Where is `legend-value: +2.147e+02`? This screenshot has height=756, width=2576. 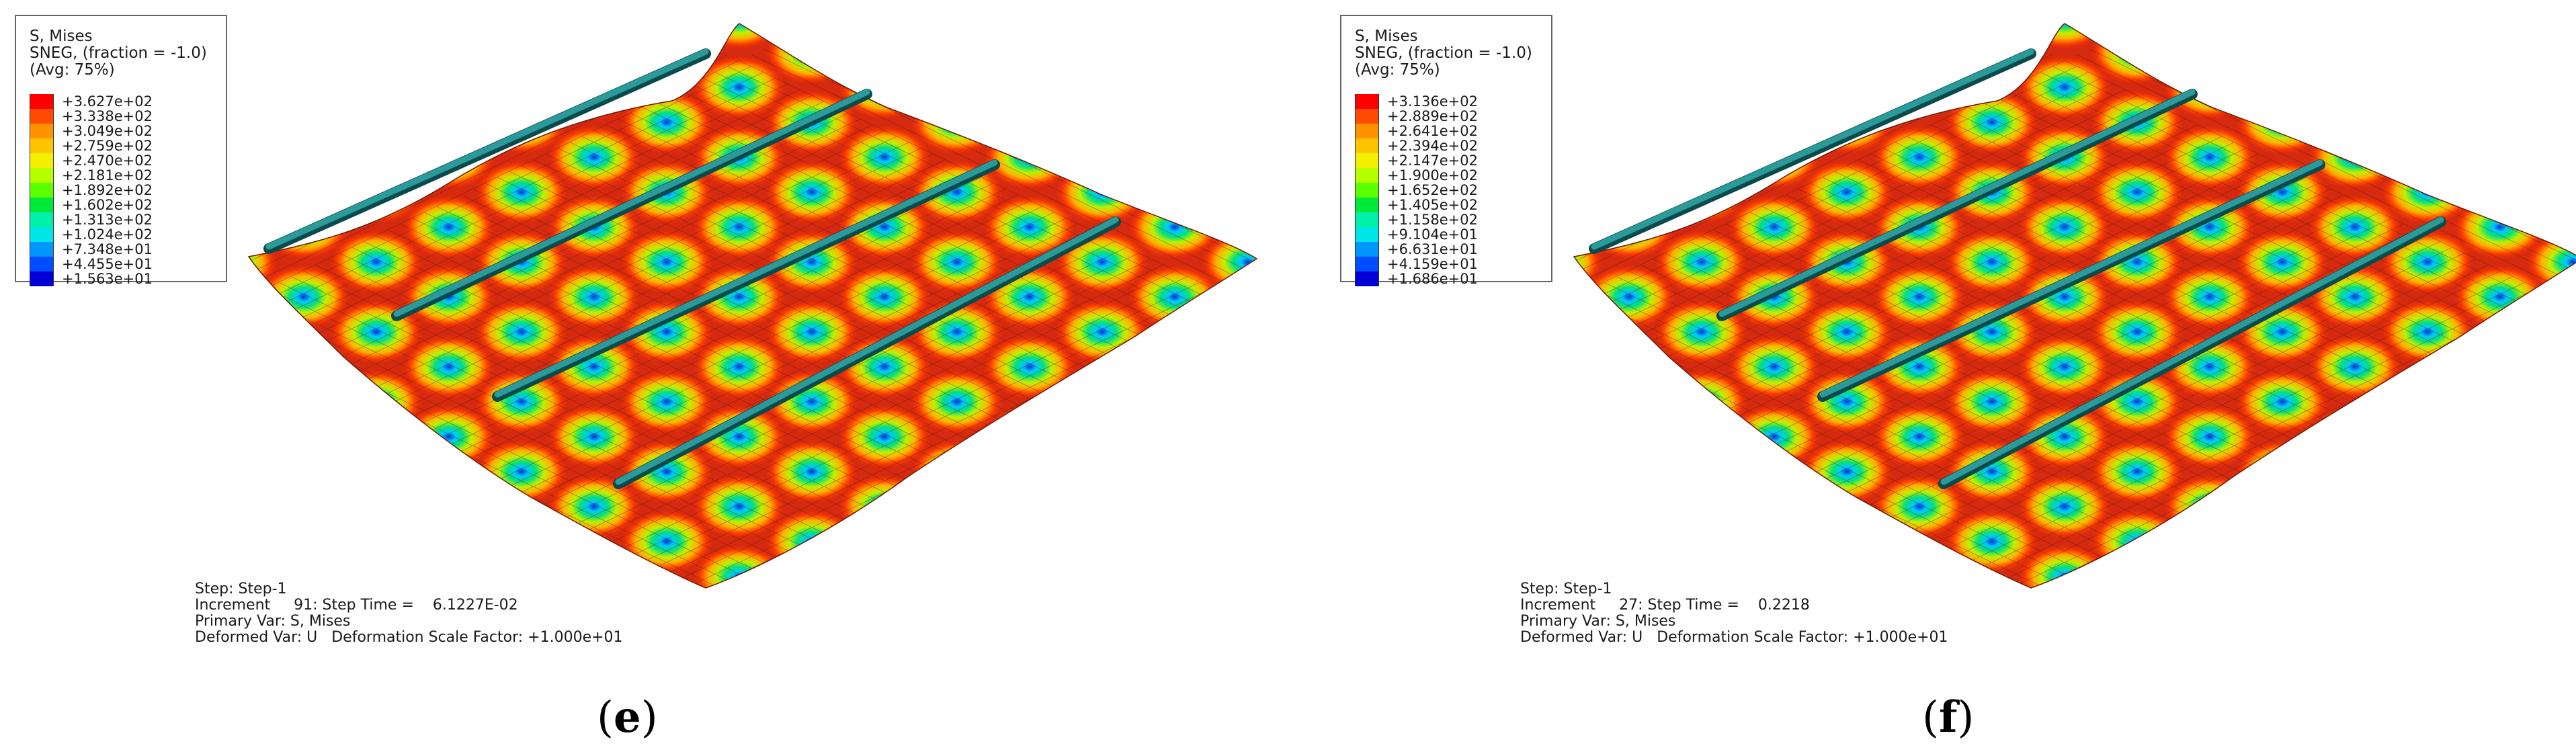
legend-value: +2.147e+02 is located at coordinates (1432, 161).